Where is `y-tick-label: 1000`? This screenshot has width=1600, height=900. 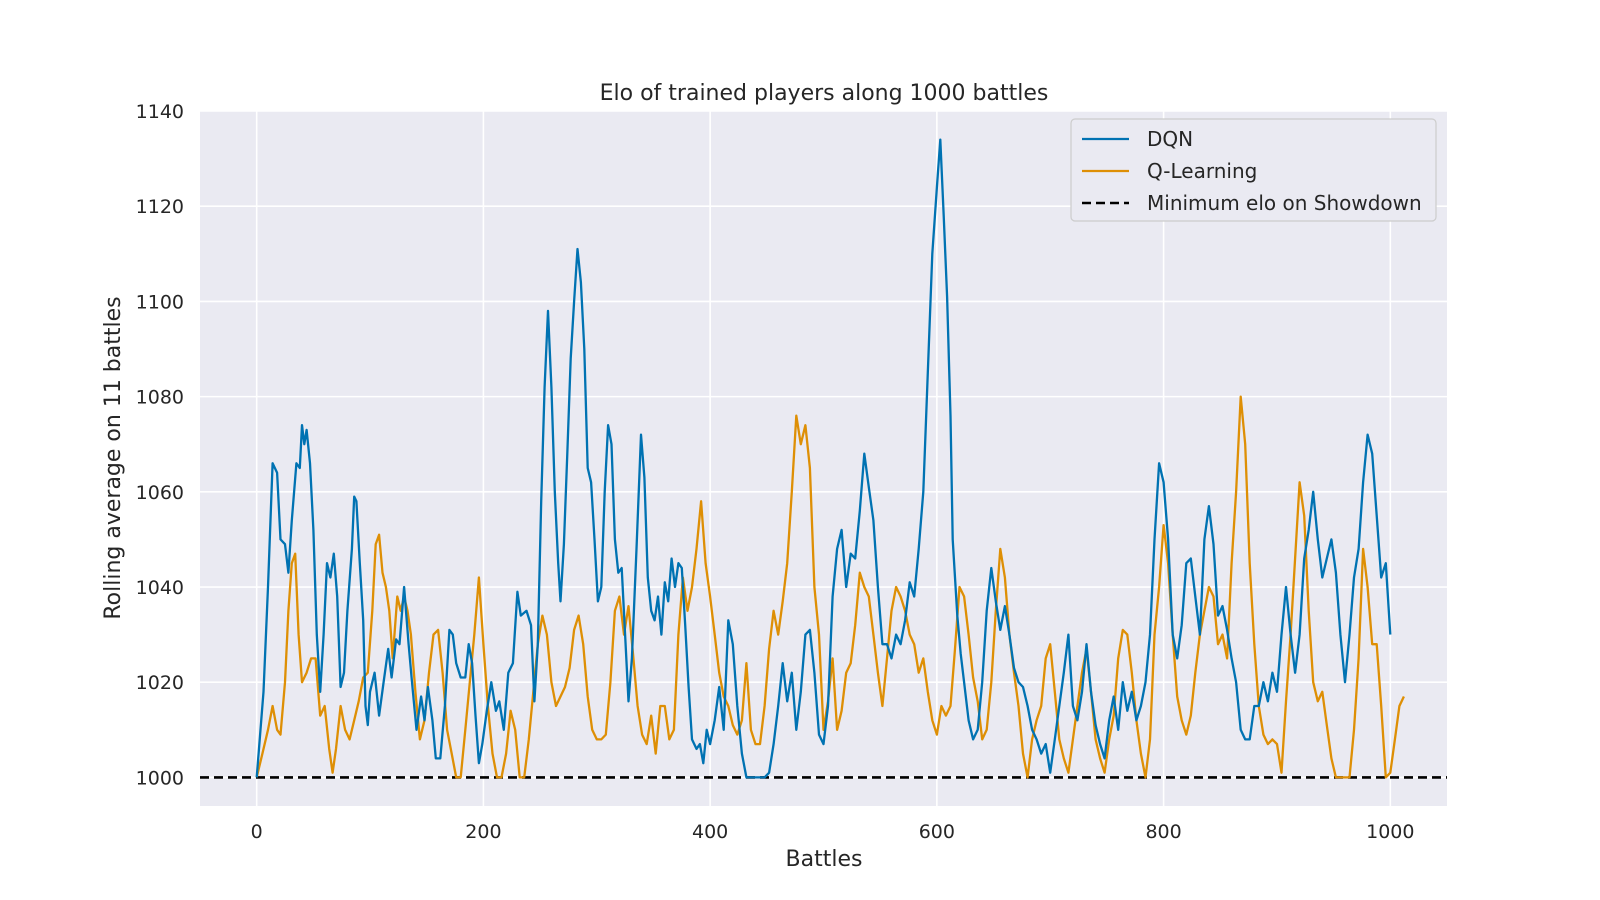 y-tick-label: 1000 is located at coordinates (160, 778).